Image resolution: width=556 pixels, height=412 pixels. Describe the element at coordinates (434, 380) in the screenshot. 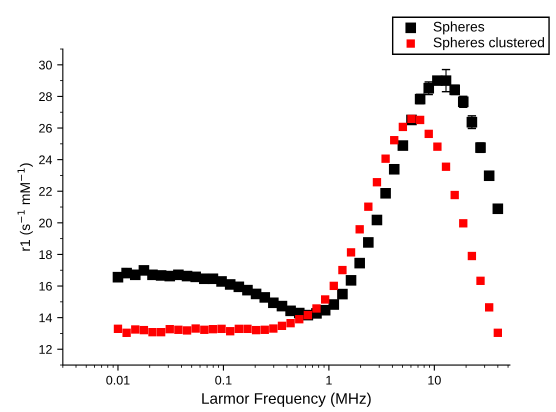

I see `x-tick-label: 10` at that location.